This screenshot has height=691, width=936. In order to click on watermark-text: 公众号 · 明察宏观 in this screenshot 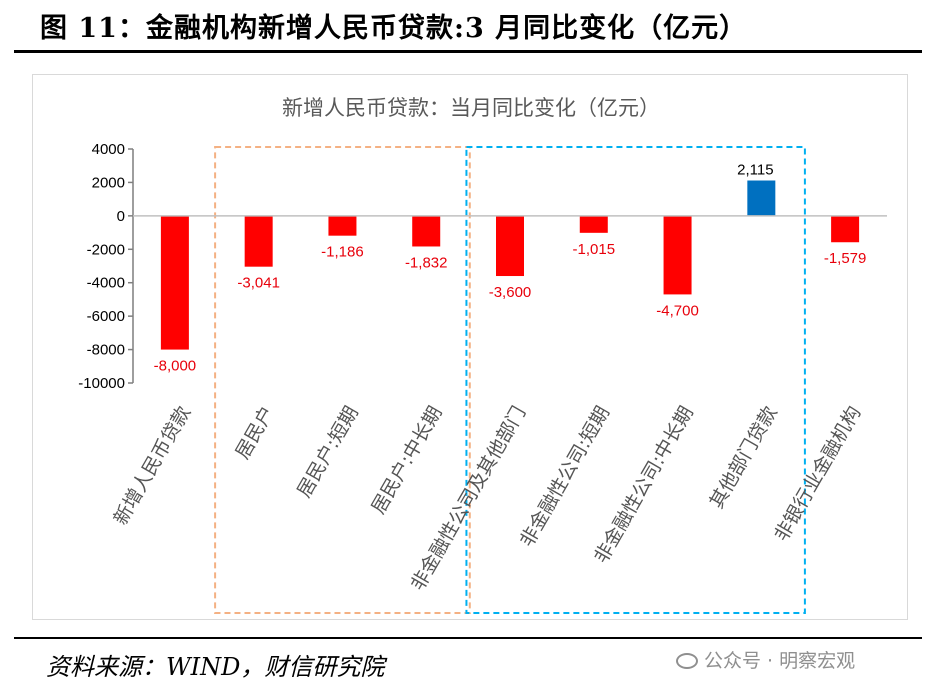, I will do `click(780, 661)`.